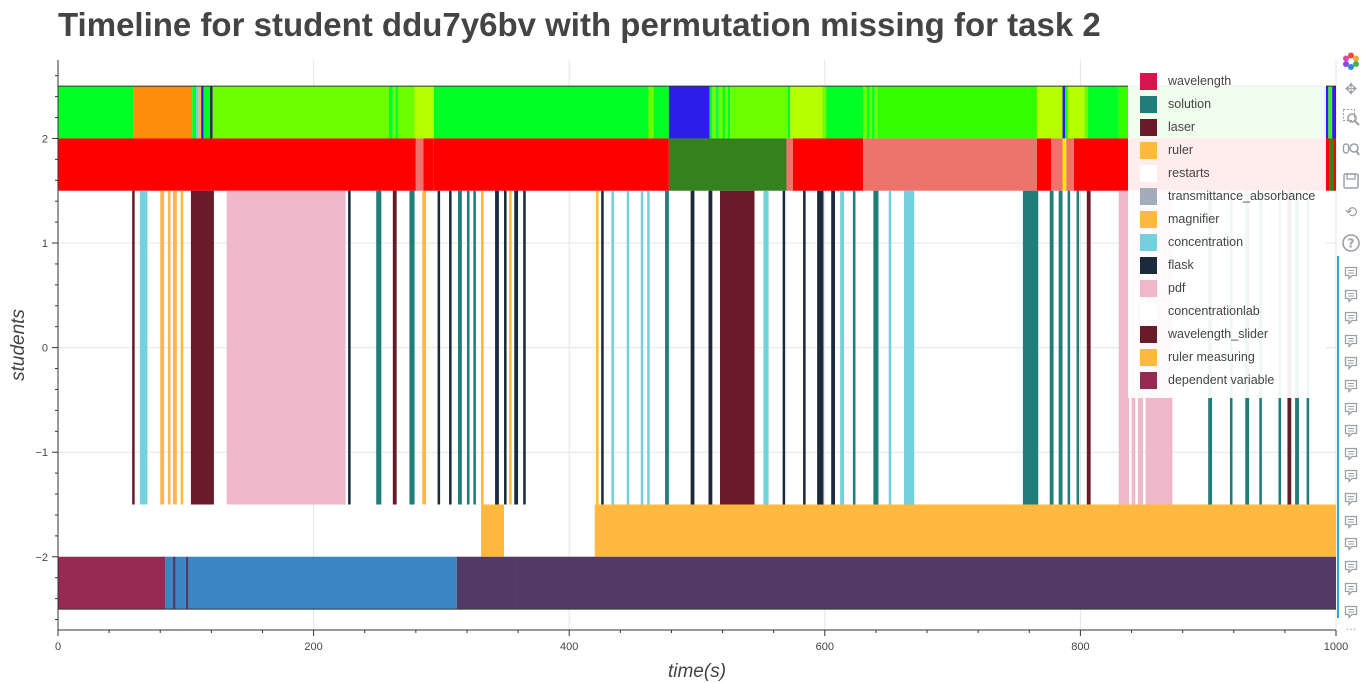  What do you see at coordinates (1190, 104) in the screenshot?
I see `legend-label: solution` at bounding box center [1190, 104].